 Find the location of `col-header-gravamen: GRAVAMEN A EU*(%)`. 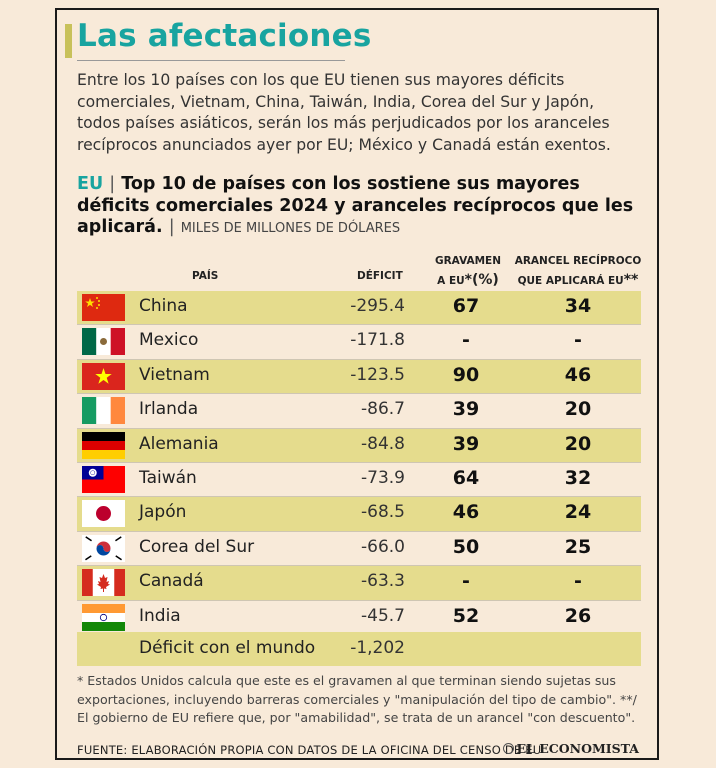

col-header-gravamen: GRAVAMEN A EU*(%) is located at coordinates (468, 271).